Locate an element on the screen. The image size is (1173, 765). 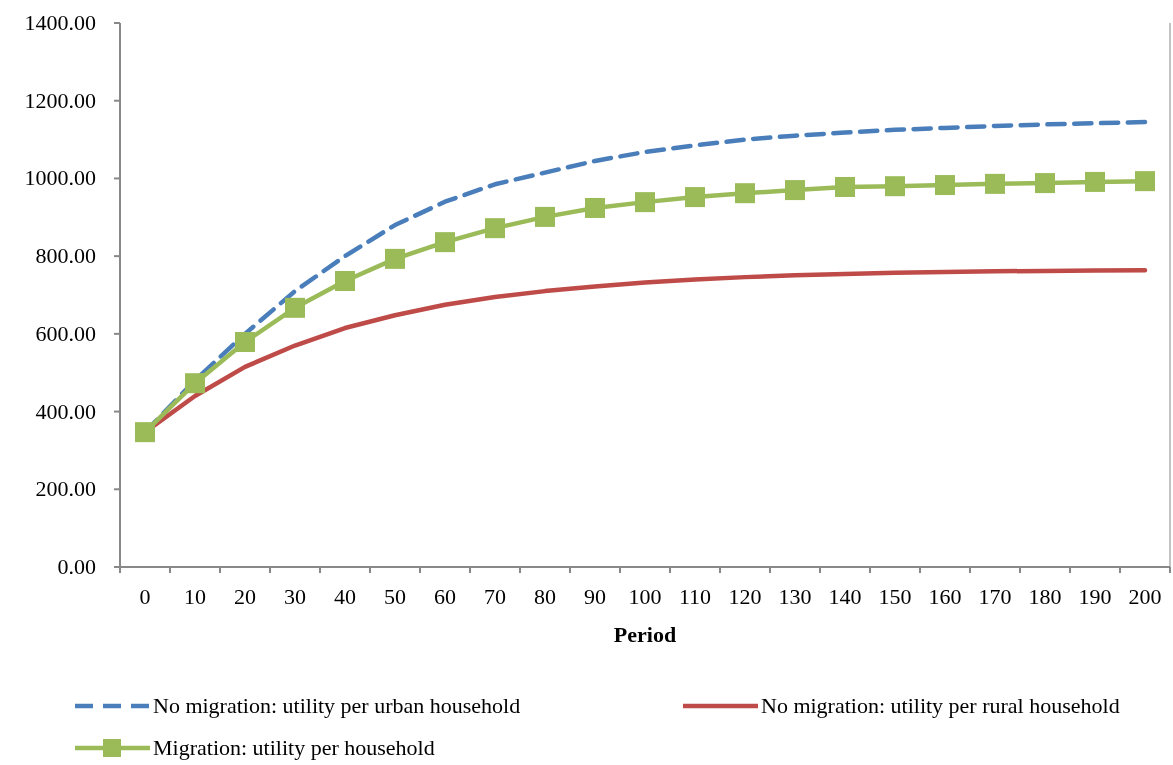
y-tick-label: 1400.00 is located at coordinates (60, 22).